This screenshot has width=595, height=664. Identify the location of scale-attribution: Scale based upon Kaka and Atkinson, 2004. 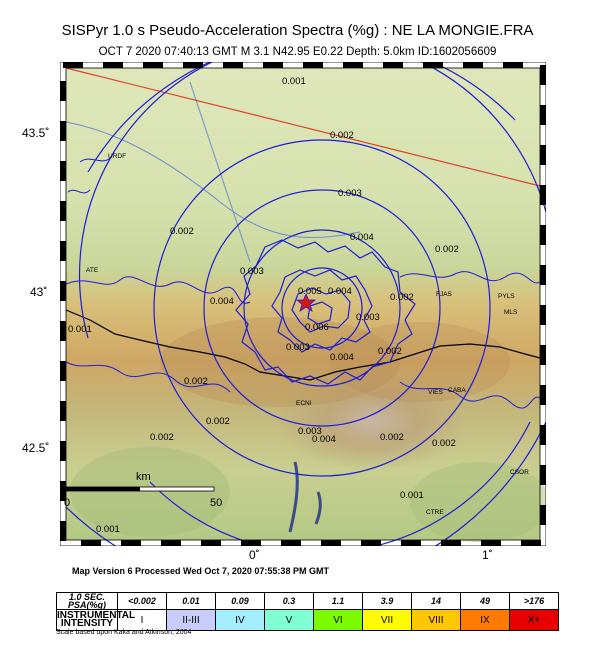
(124, 632).